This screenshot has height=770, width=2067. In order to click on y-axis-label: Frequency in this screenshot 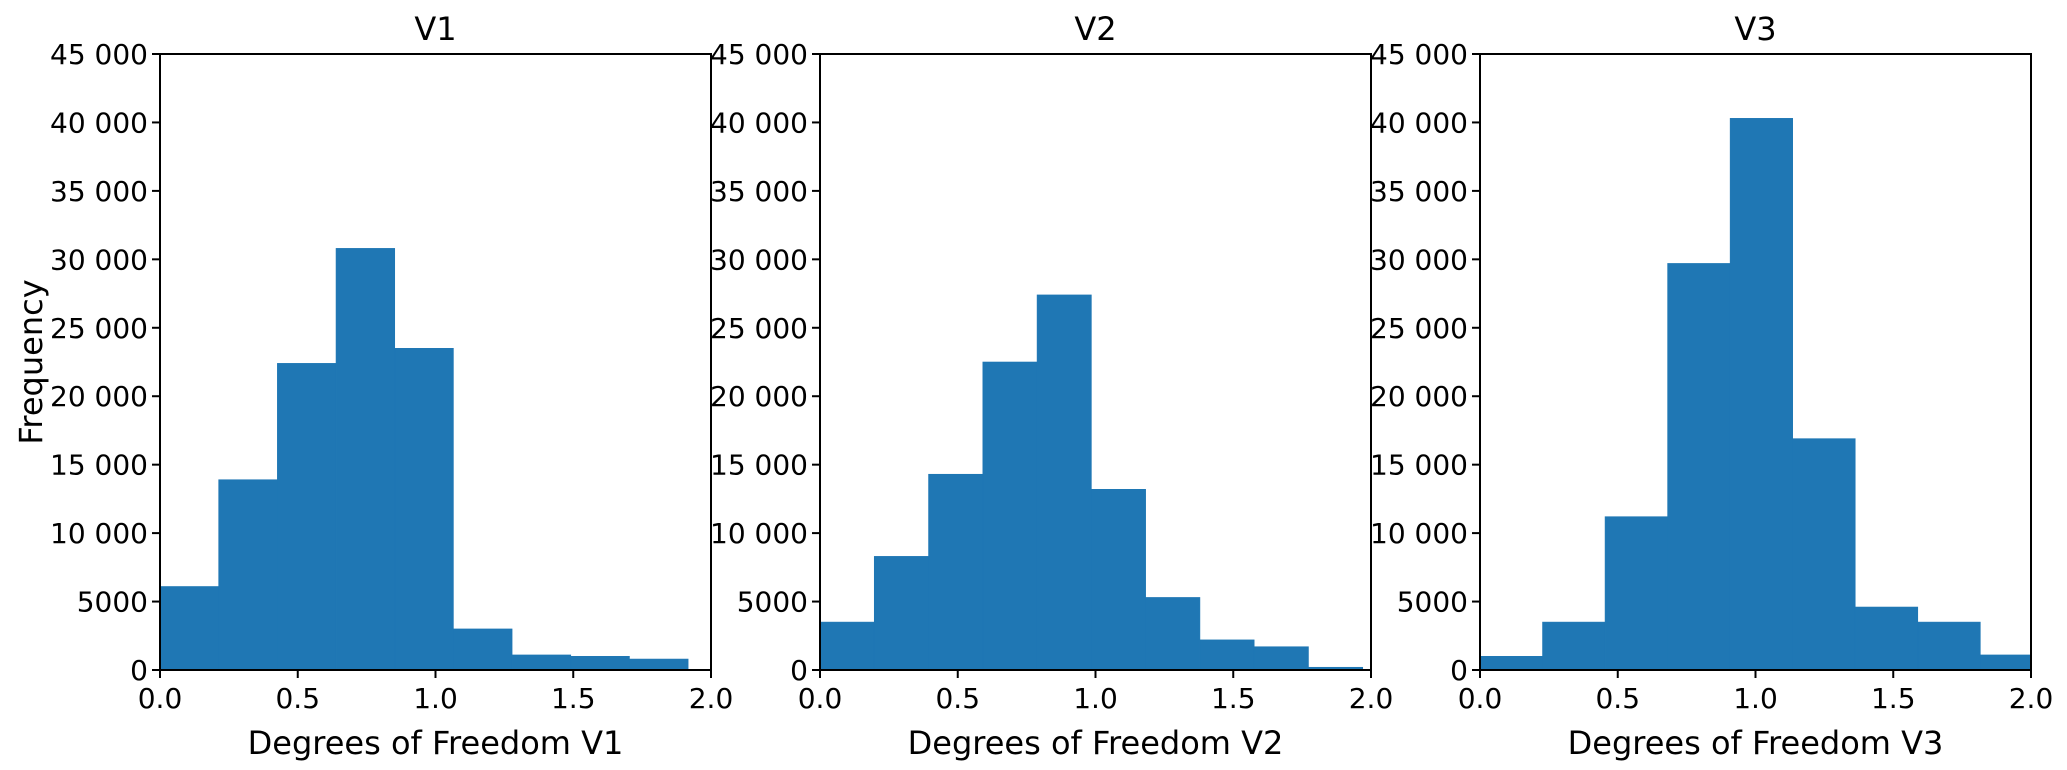, I will do `click(31, 361)`.